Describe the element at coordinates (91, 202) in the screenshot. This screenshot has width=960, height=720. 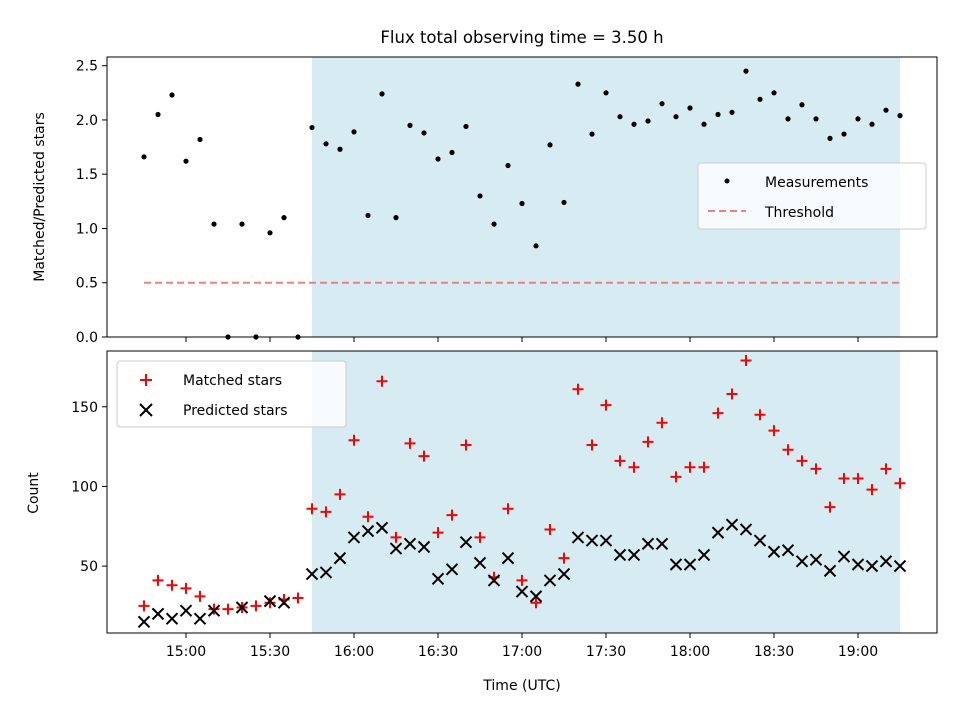
I see `top-y-ticks: 0.0 0.5 1.0 1.5 2.0 2.5` at that location.